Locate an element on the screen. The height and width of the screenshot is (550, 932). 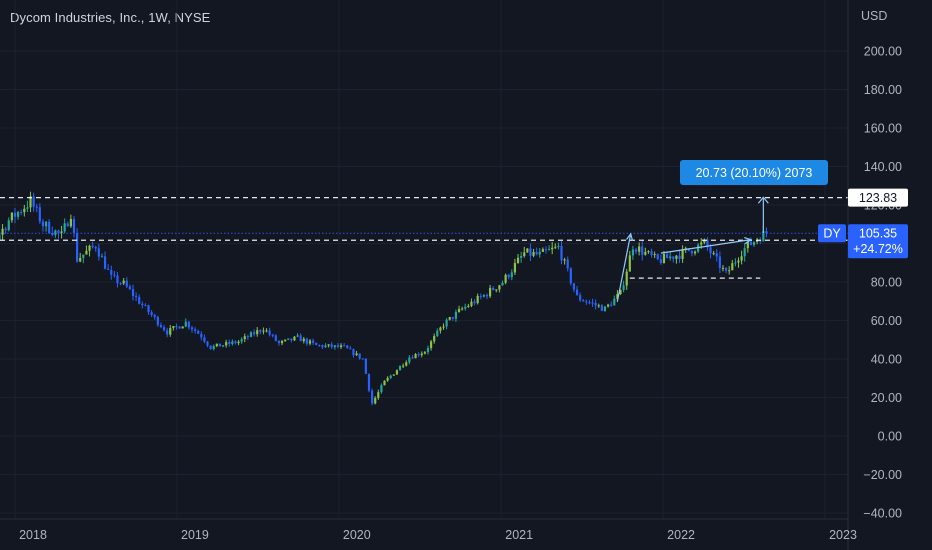
x-tick-label: 2018 is located at coordinates (33, 535).